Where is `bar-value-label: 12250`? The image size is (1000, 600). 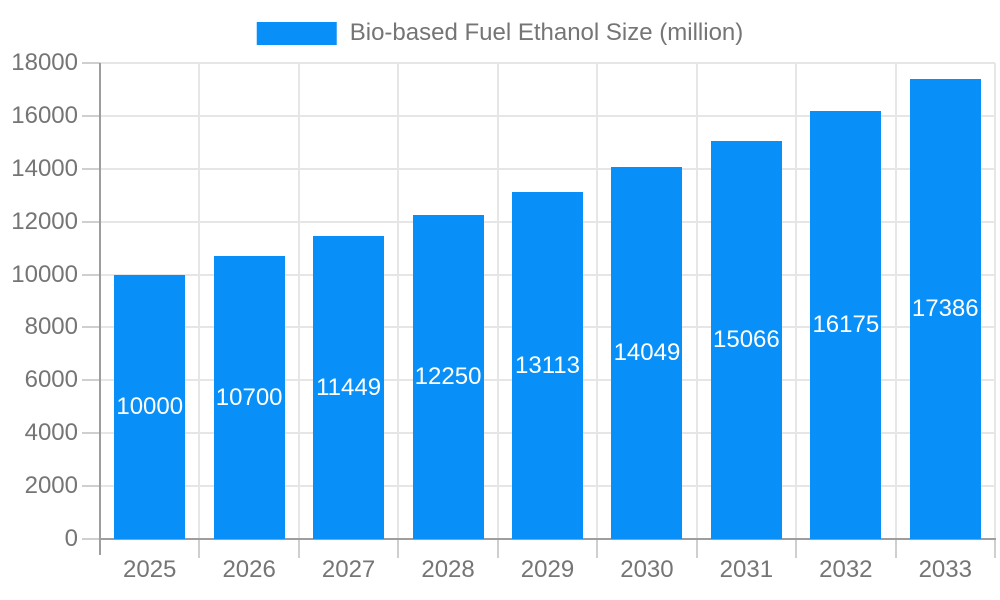
bar-value-label: 12250 is located at coordinates (448, 377).